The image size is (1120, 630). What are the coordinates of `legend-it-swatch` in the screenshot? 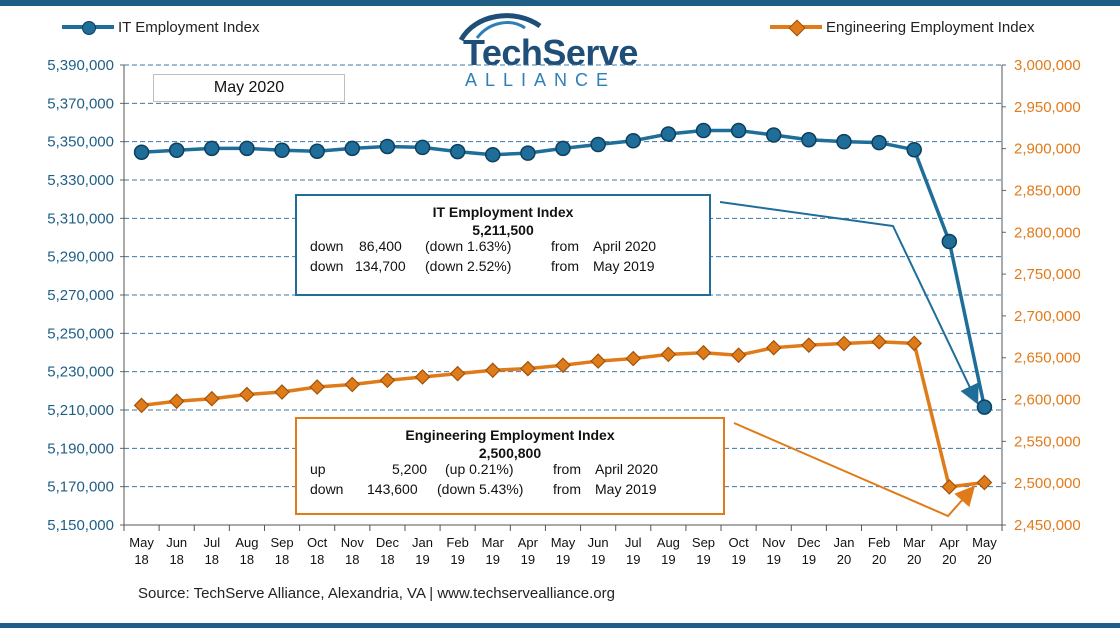 It's located at (88, 27).